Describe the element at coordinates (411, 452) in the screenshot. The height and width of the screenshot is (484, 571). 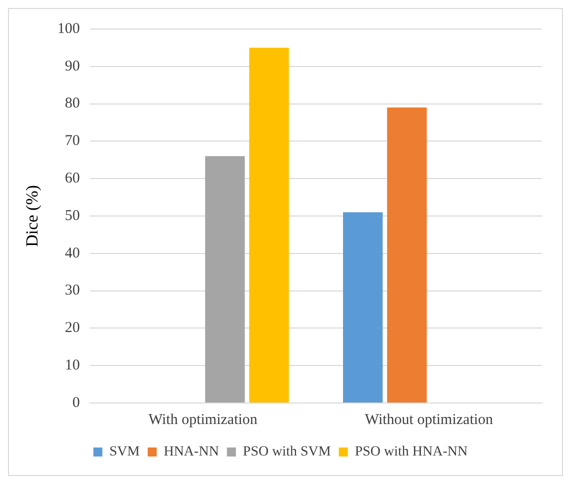
I see `legend-label: PSO with HNA-NN` at that location.